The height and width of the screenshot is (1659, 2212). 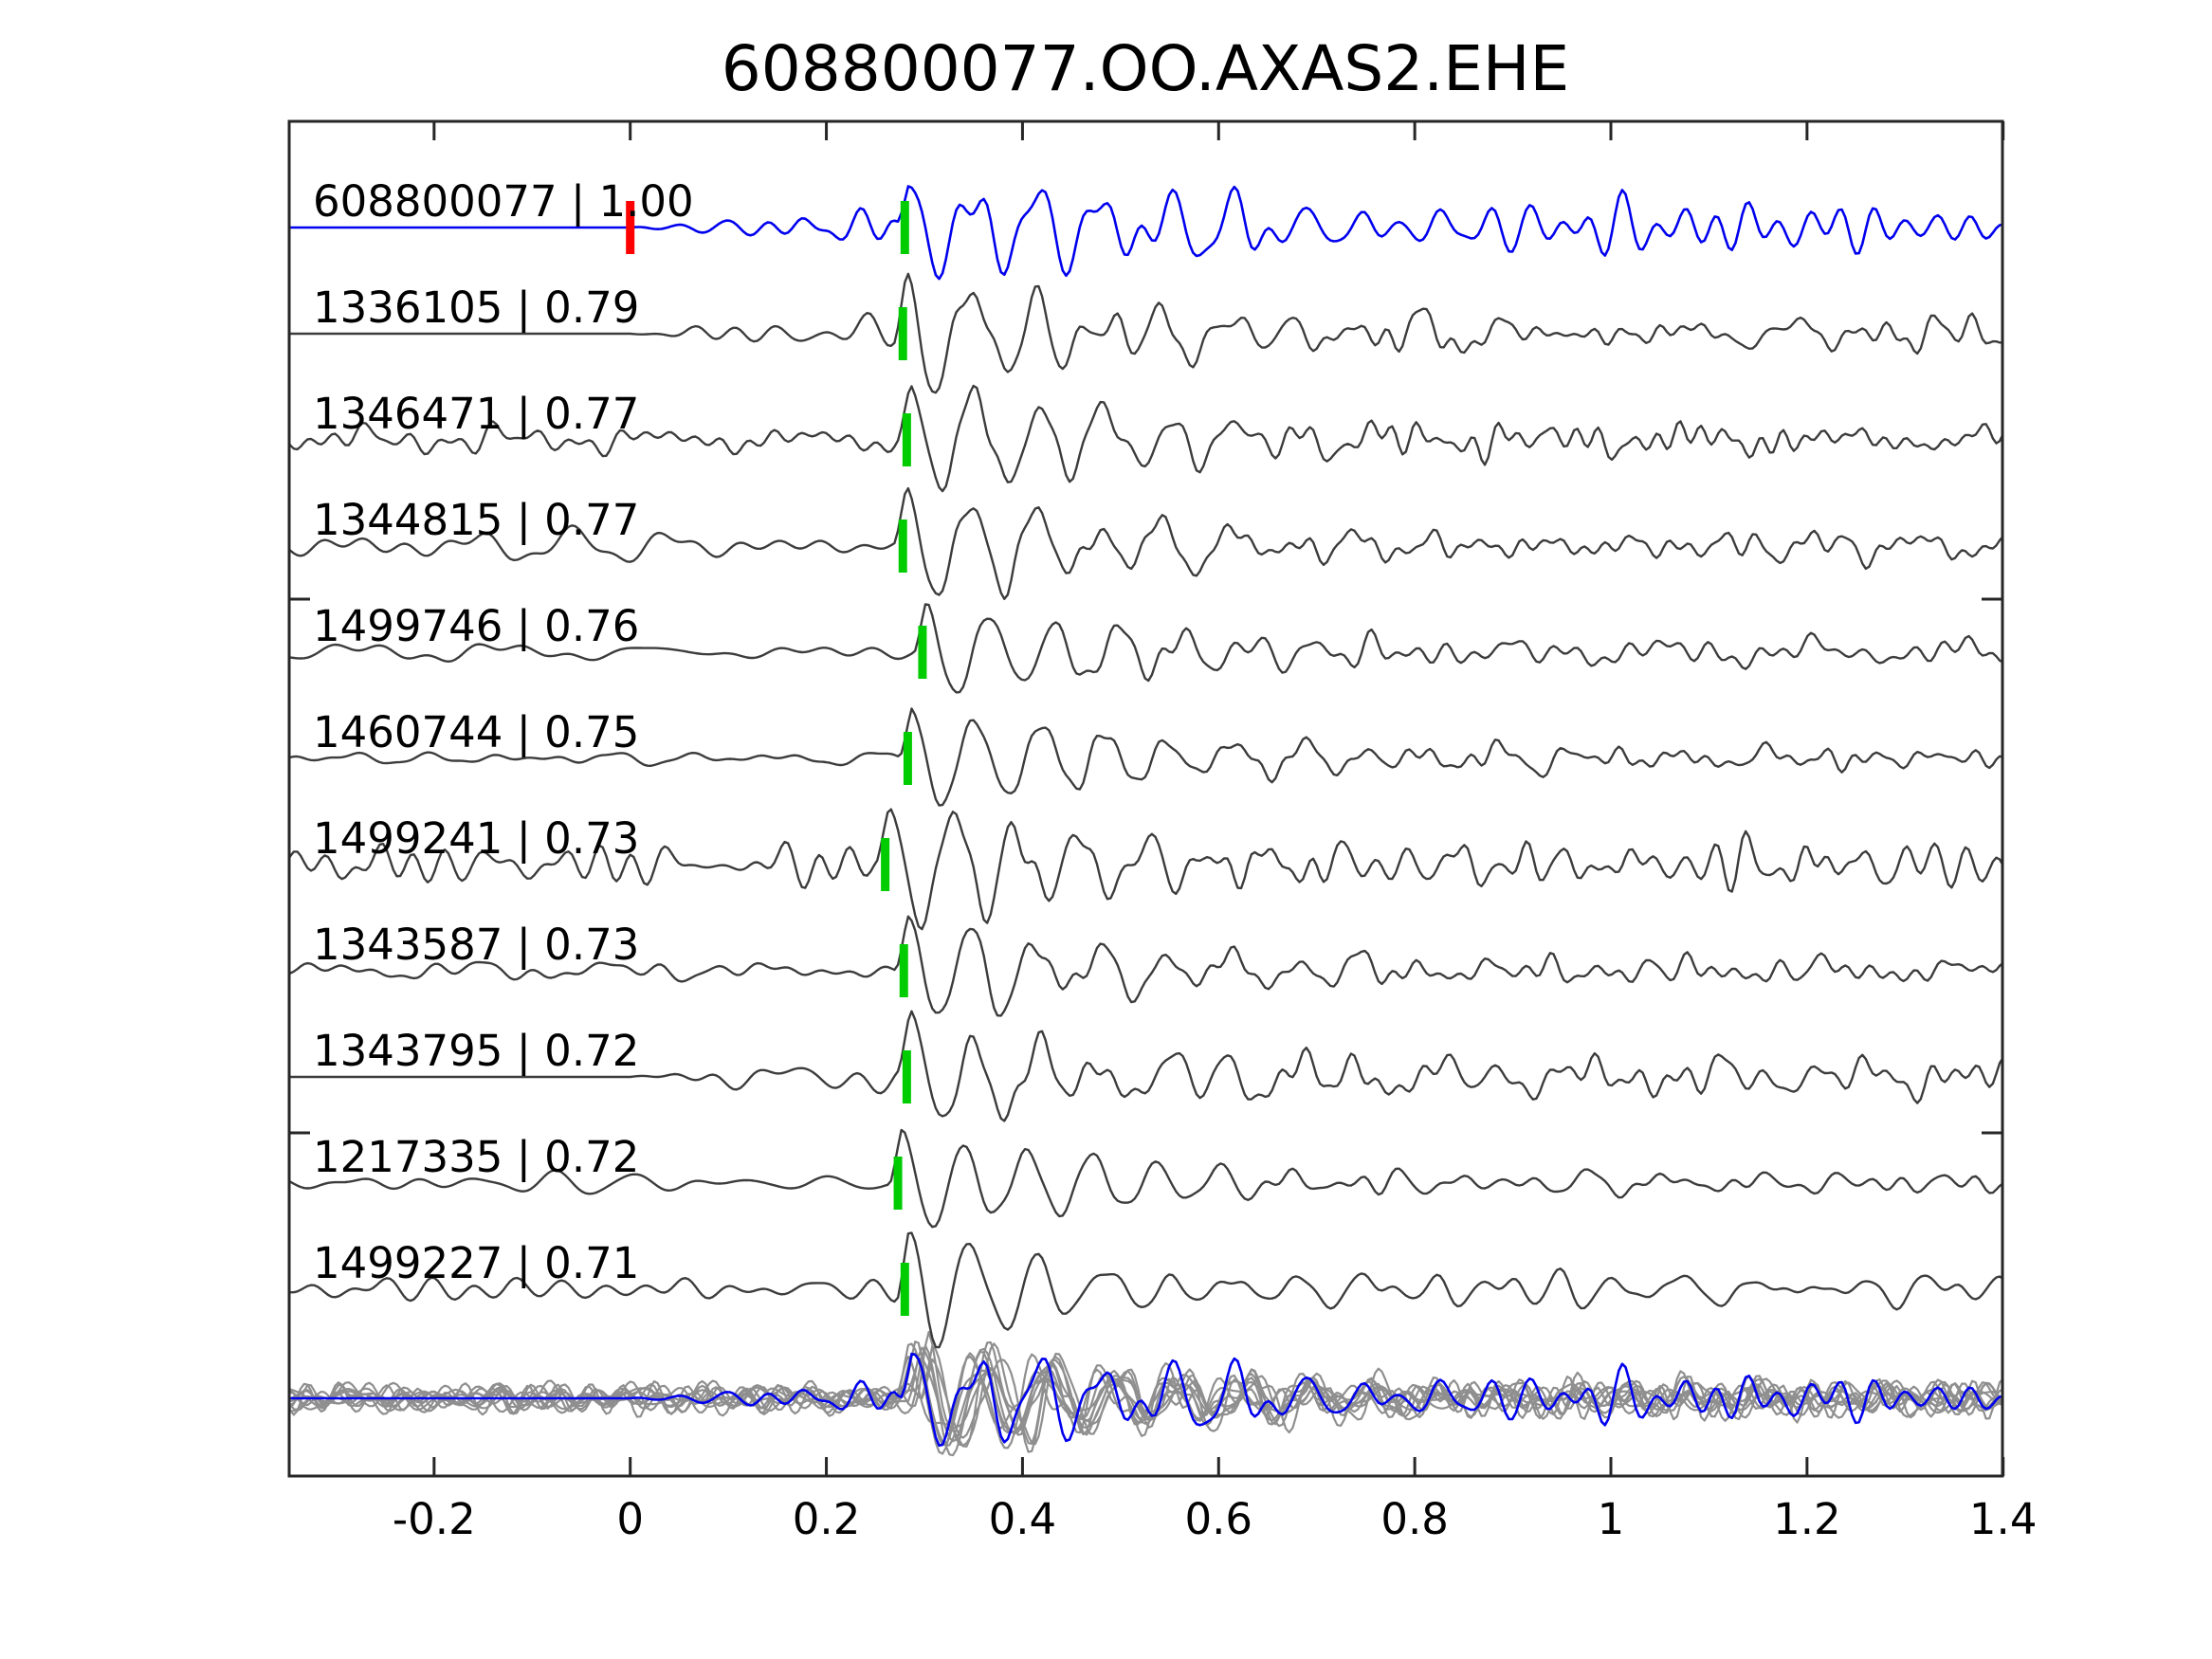 What do you see at coordinates (476, 1263) in the screenshot?
I see `trace-label: 1499227 | 0.71` at bounding box center [476, 1263].